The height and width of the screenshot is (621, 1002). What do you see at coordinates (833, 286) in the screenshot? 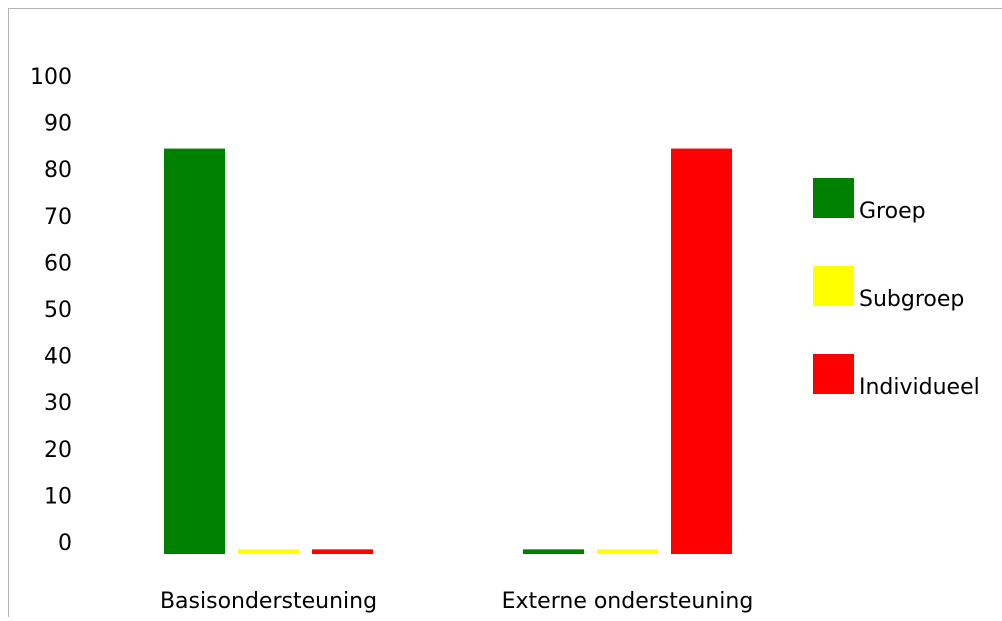
I see `legend-swatch-subgroep` at bounding box center [833, 286].